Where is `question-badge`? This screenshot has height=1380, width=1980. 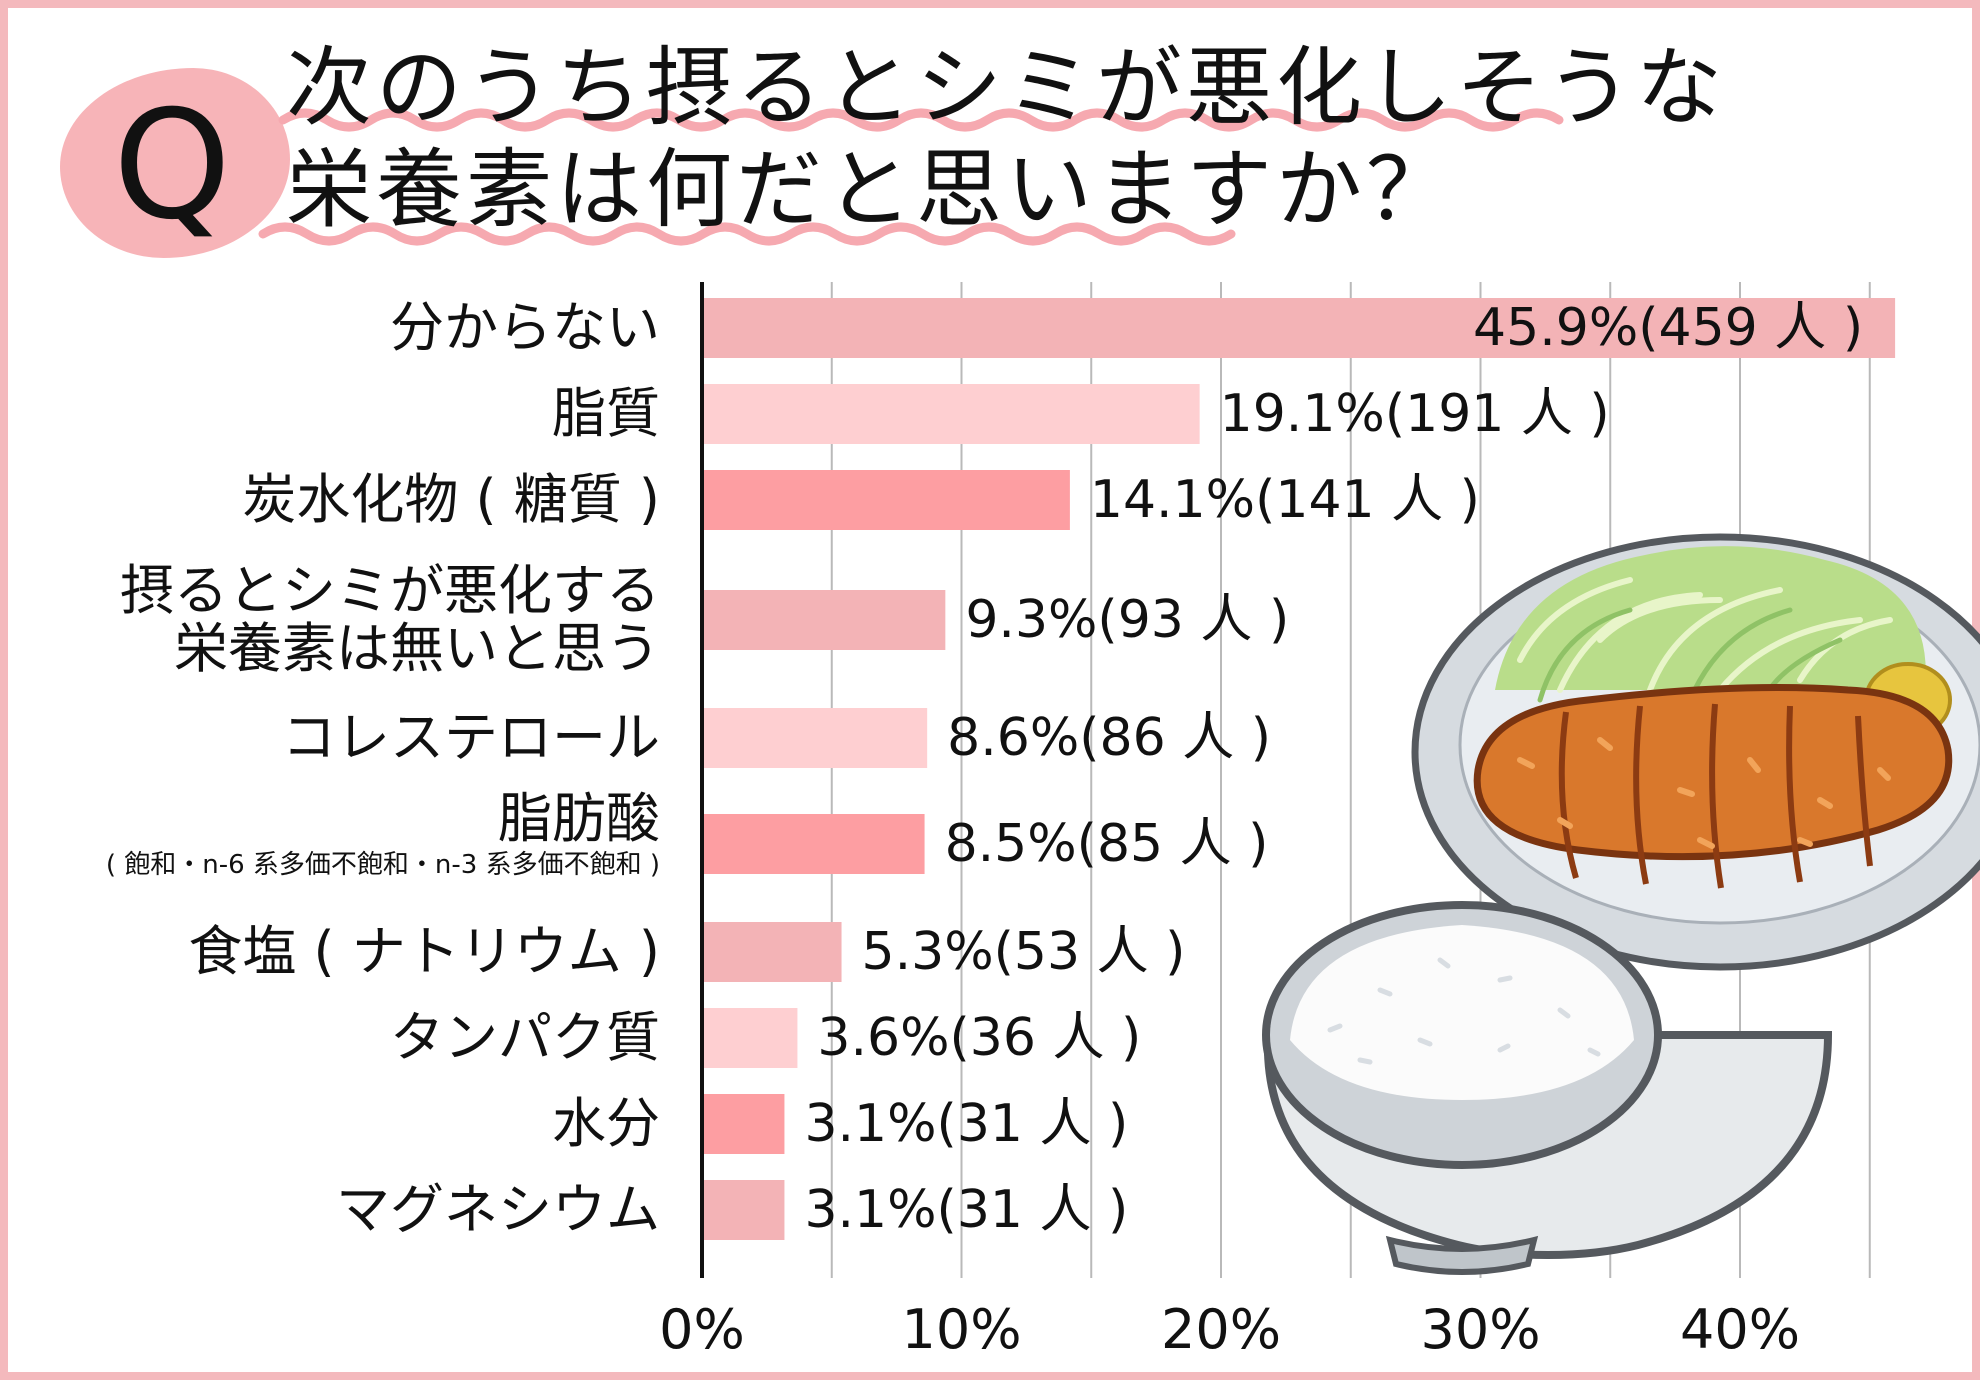
question-badge is located at coordinates (175, 163).